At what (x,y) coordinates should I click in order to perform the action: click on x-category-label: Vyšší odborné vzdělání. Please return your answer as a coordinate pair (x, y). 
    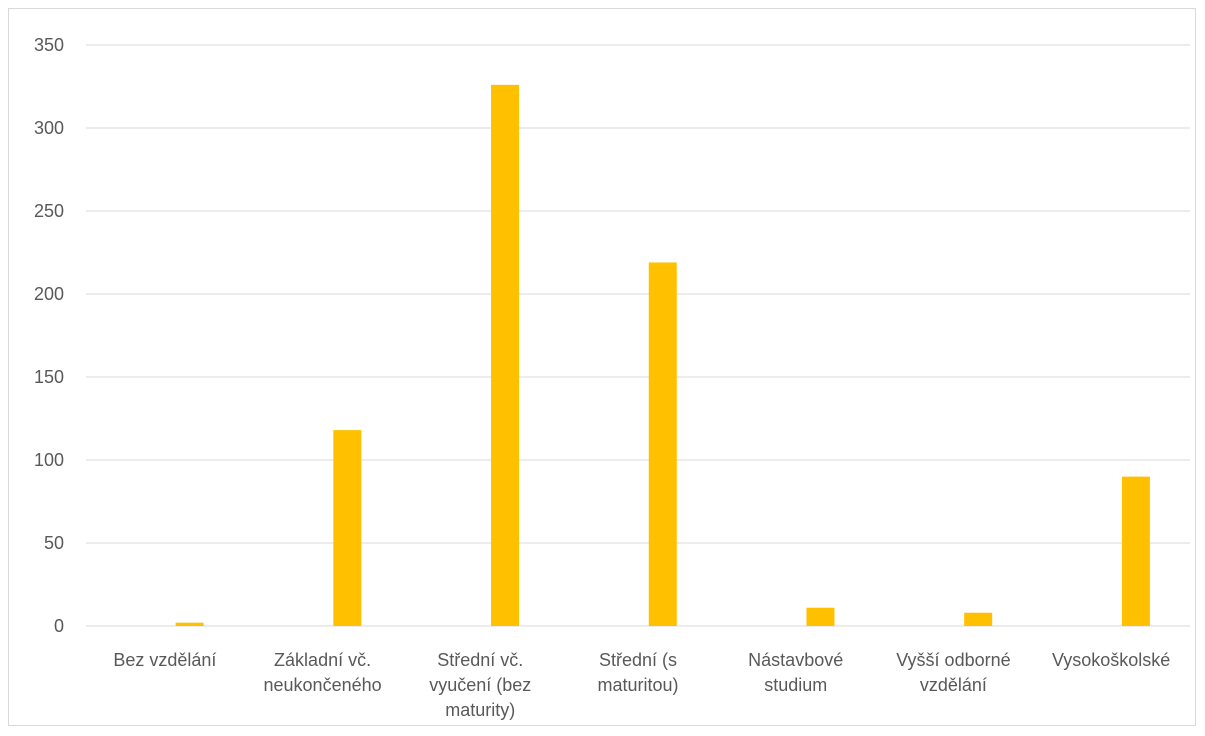
    Looking at the image, I should click on (953, 672).